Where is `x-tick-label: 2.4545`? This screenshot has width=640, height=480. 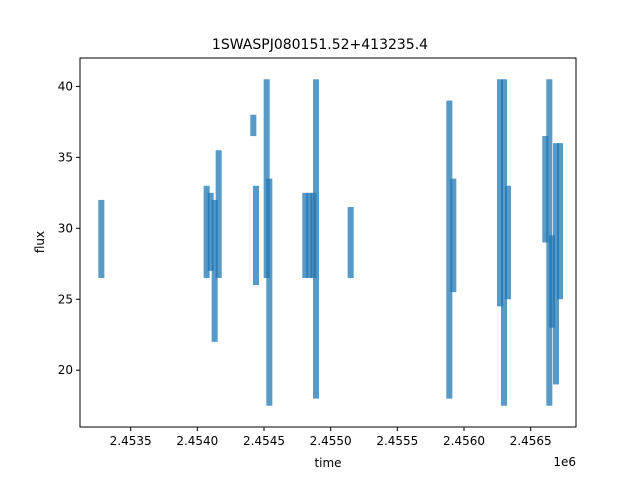
x-tick-label: 2.4545 is located at coordinates (264, 441).